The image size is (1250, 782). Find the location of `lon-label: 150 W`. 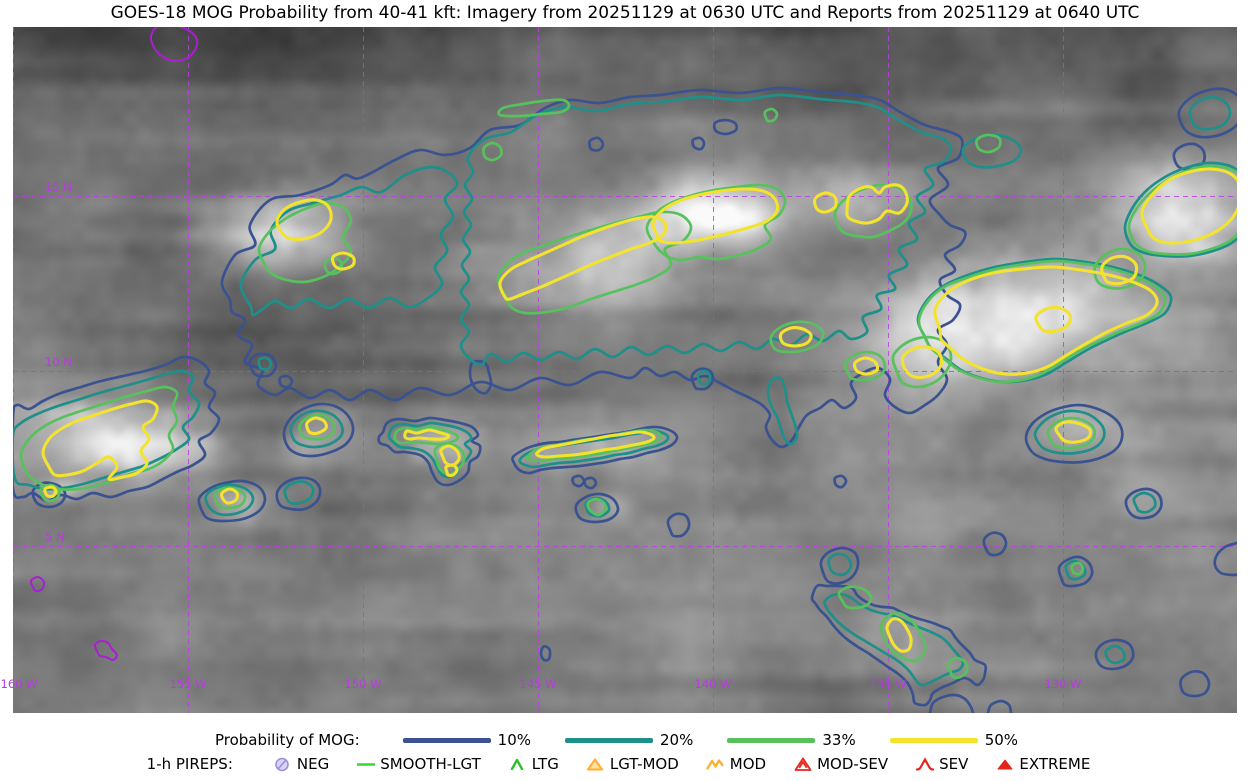

lon-label: 150 W is located at coordinates (363, 684).